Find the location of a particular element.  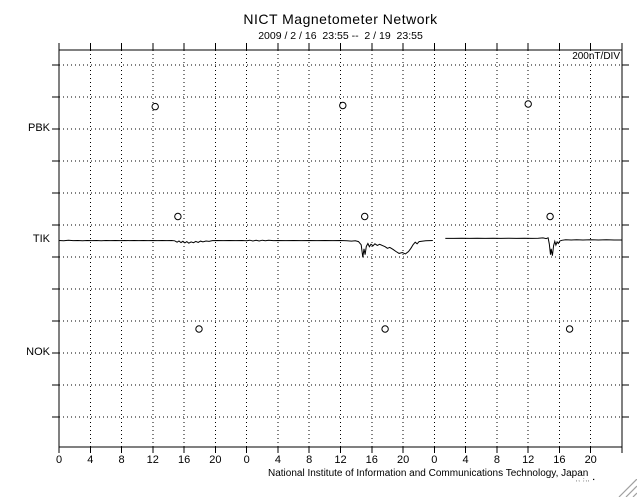

station-label-pbk: PBK is located at coordinates (38, 128).